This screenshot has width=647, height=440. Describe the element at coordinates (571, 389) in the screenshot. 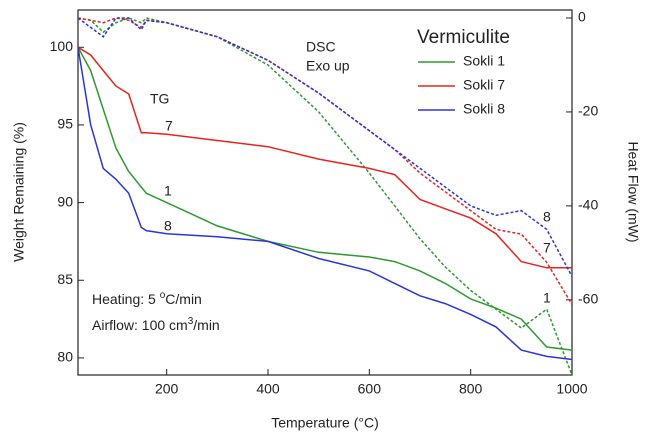

I see `x-tick-label: 1000` at that location.